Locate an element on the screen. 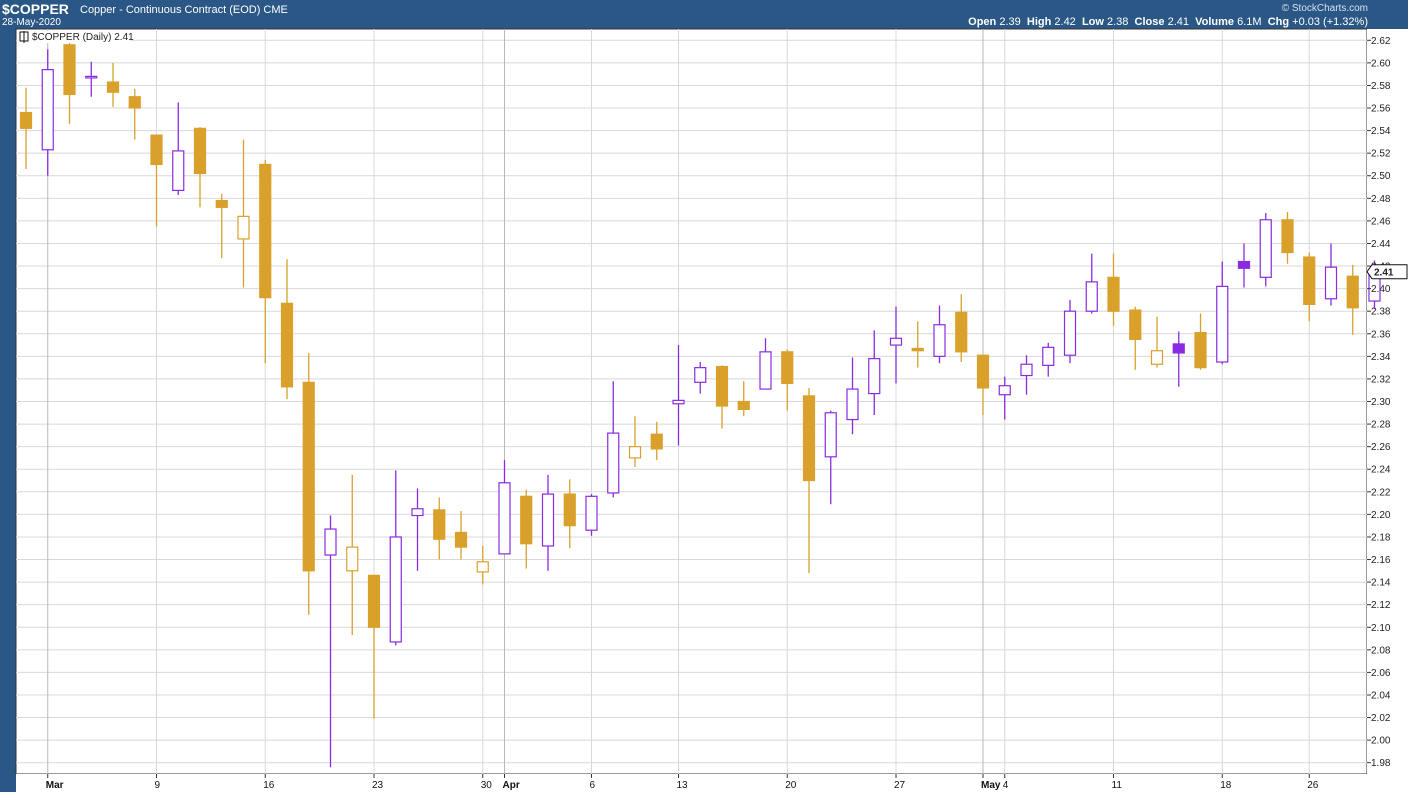  y-tick-label: 2.04 is located at coordinates (1381, 695).